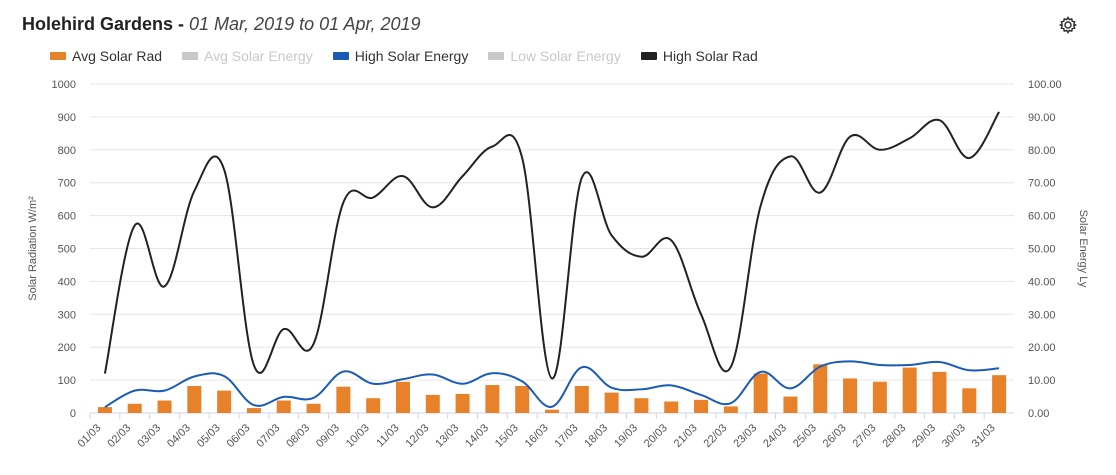  What do you see at coordinates (67, 348) in the screenshot?
I see `y-left-tick-label: 200` at bounding box center [67, 348].